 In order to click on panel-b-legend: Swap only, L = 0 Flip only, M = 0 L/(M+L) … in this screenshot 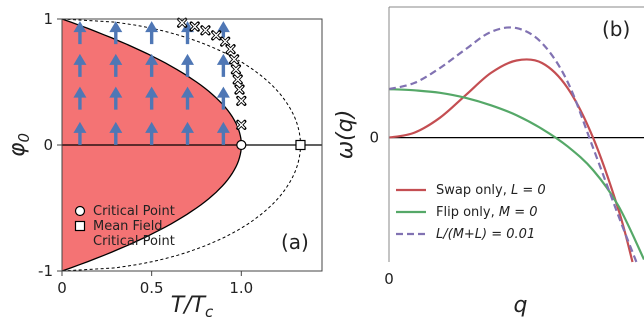, I will do `click(471, 212)`.